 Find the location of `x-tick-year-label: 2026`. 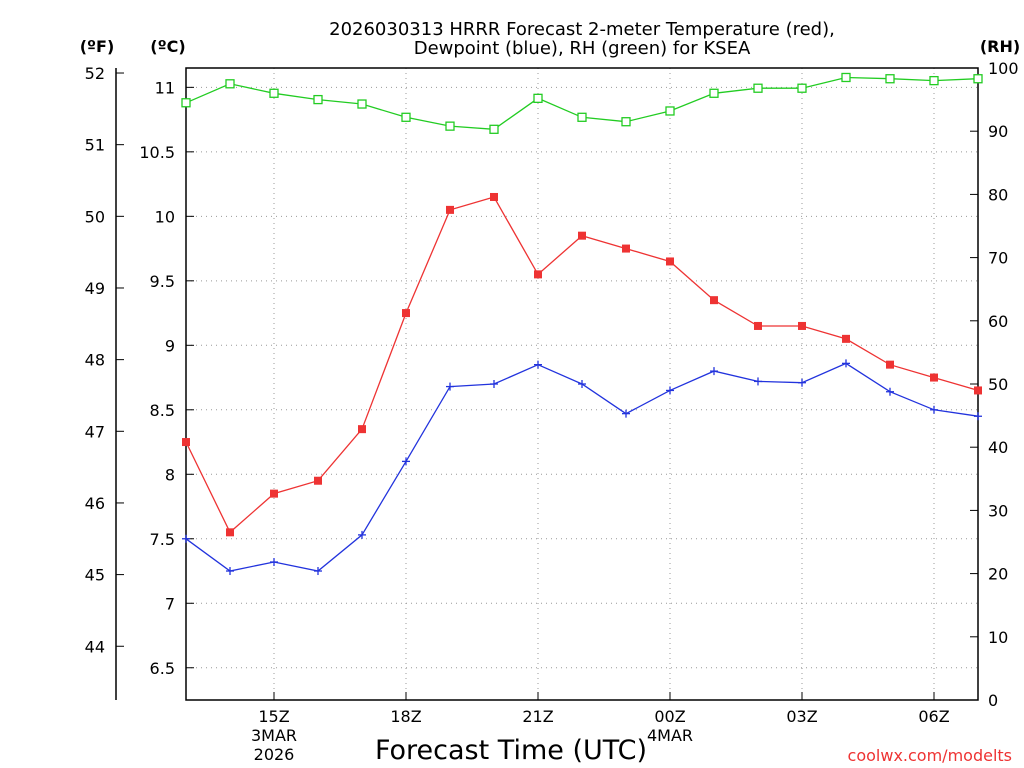

x-tick-year-label: 2026 is located at coordinates (274, 754).